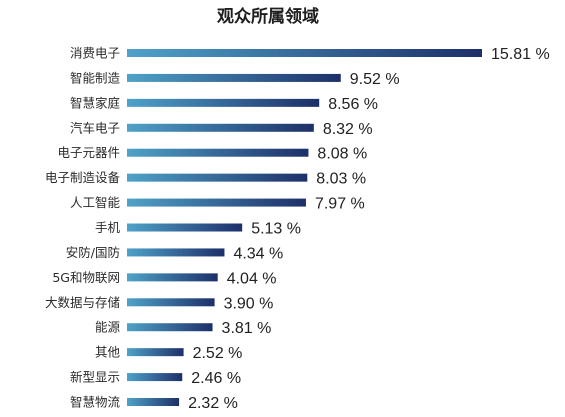  I want to click on category-label: 能源, so click(108, 327).